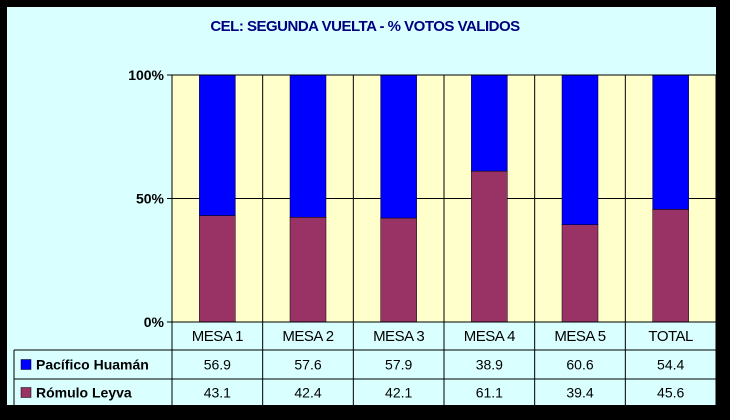 Image resolution: width=730 pixels, height=420 pixels. Describe the element at coordinates (670, 393) in the screenshot. I see `table-cell-value: 45.6` at that location.